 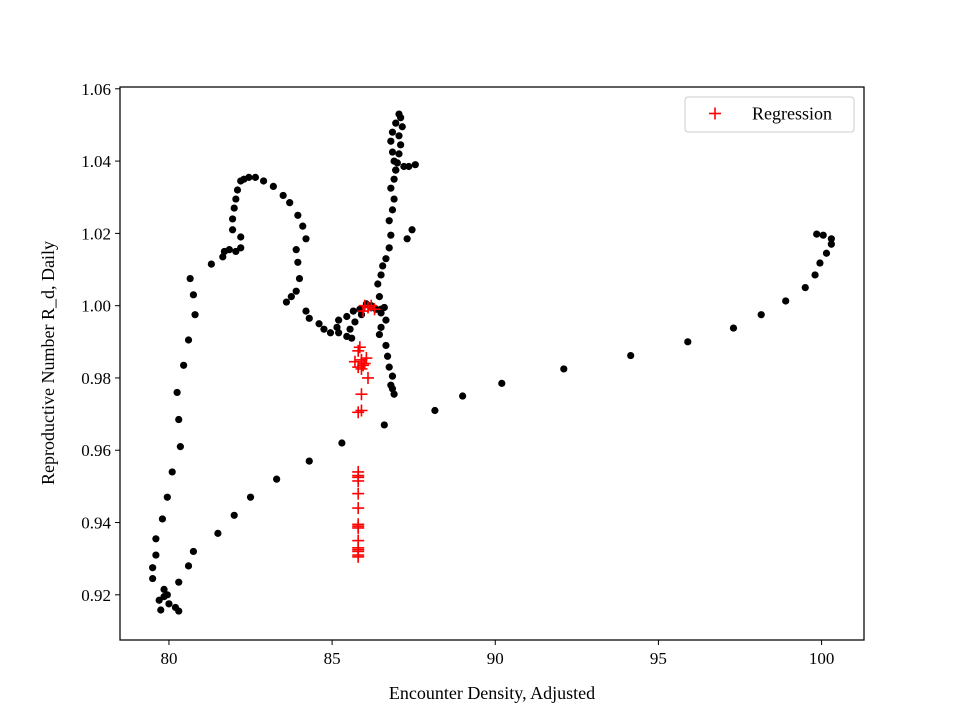 I want to click on y-tick-label: 0.96, so click(x=96, y=450).